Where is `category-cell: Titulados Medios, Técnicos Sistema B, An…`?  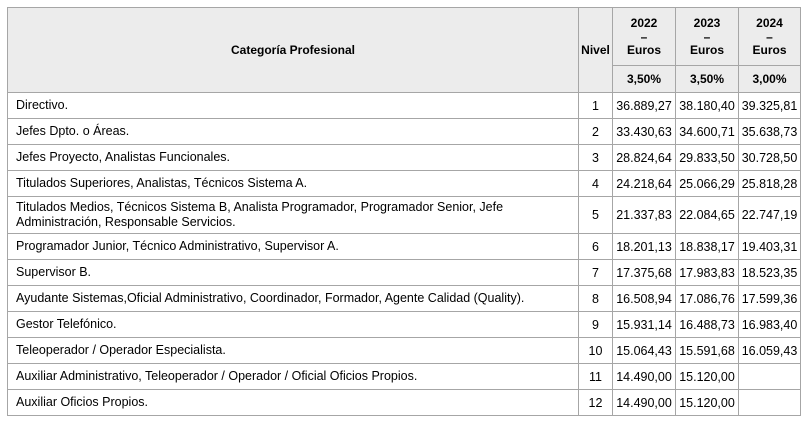 category-cell: Titulados Medios, Técnicos Sistema B, An… is located at coordinates (293, 215).